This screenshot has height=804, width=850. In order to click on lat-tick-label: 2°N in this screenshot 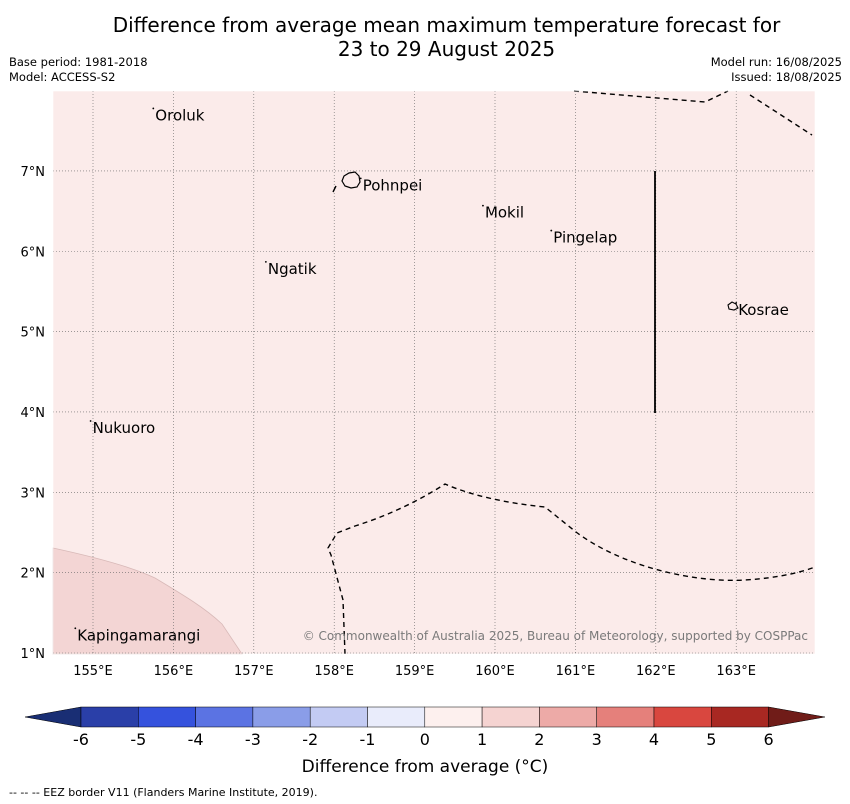, I will do `click(33, 574)`.